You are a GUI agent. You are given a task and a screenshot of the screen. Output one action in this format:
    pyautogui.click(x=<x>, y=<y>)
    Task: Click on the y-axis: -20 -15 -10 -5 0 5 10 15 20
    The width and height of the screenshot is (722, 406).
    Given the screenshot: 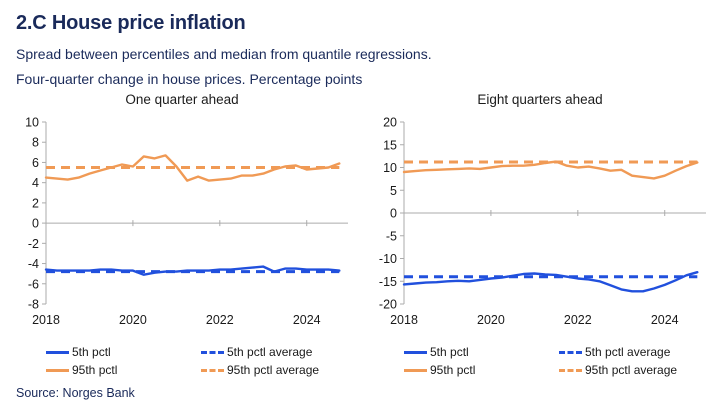 What is the action you would take?
    pyautogui.click(x=392, y=214)
    